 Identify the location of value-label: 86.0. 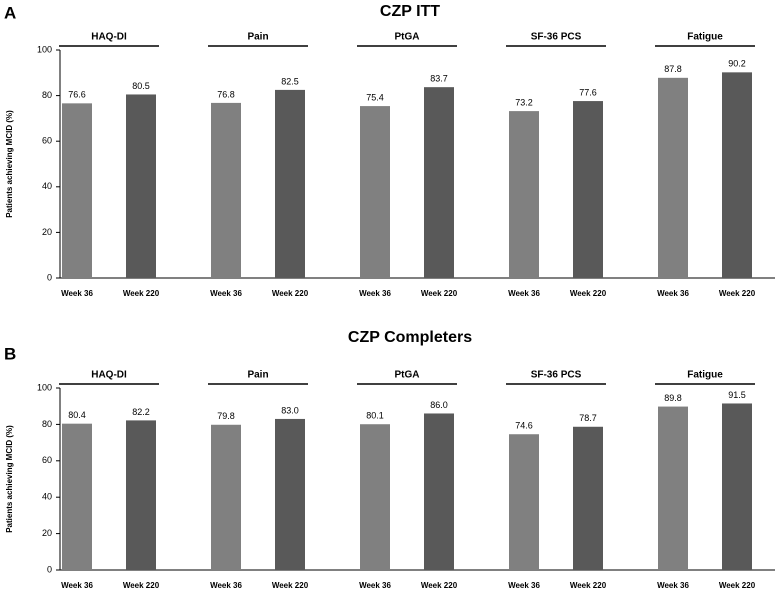
(439, 405).